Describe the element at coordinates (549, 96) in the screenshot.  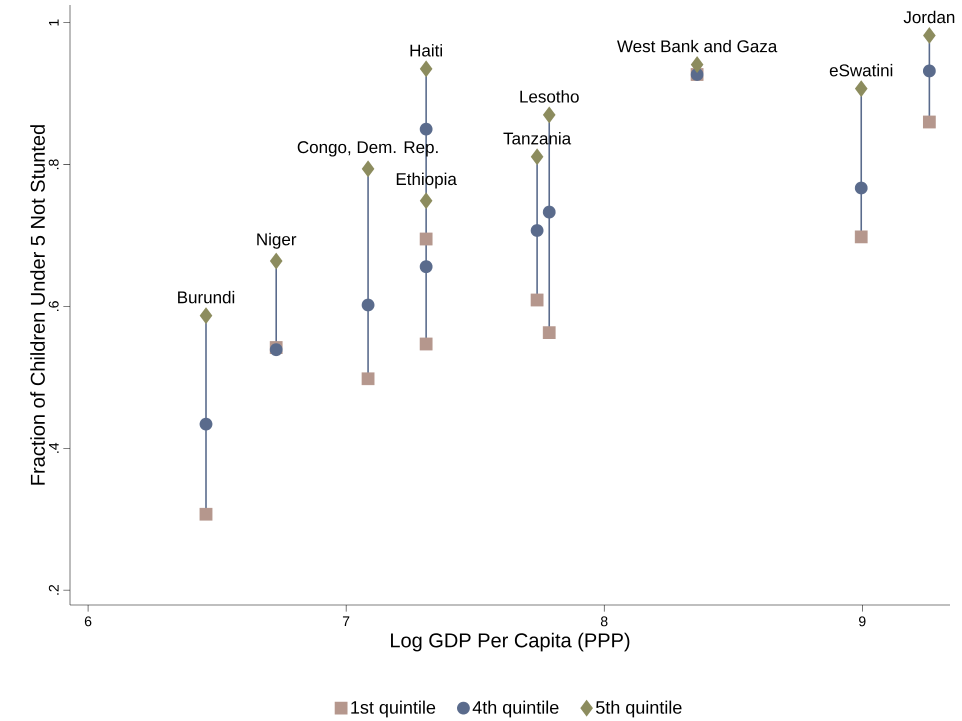
I see `annotation: Lesotho` at that location.